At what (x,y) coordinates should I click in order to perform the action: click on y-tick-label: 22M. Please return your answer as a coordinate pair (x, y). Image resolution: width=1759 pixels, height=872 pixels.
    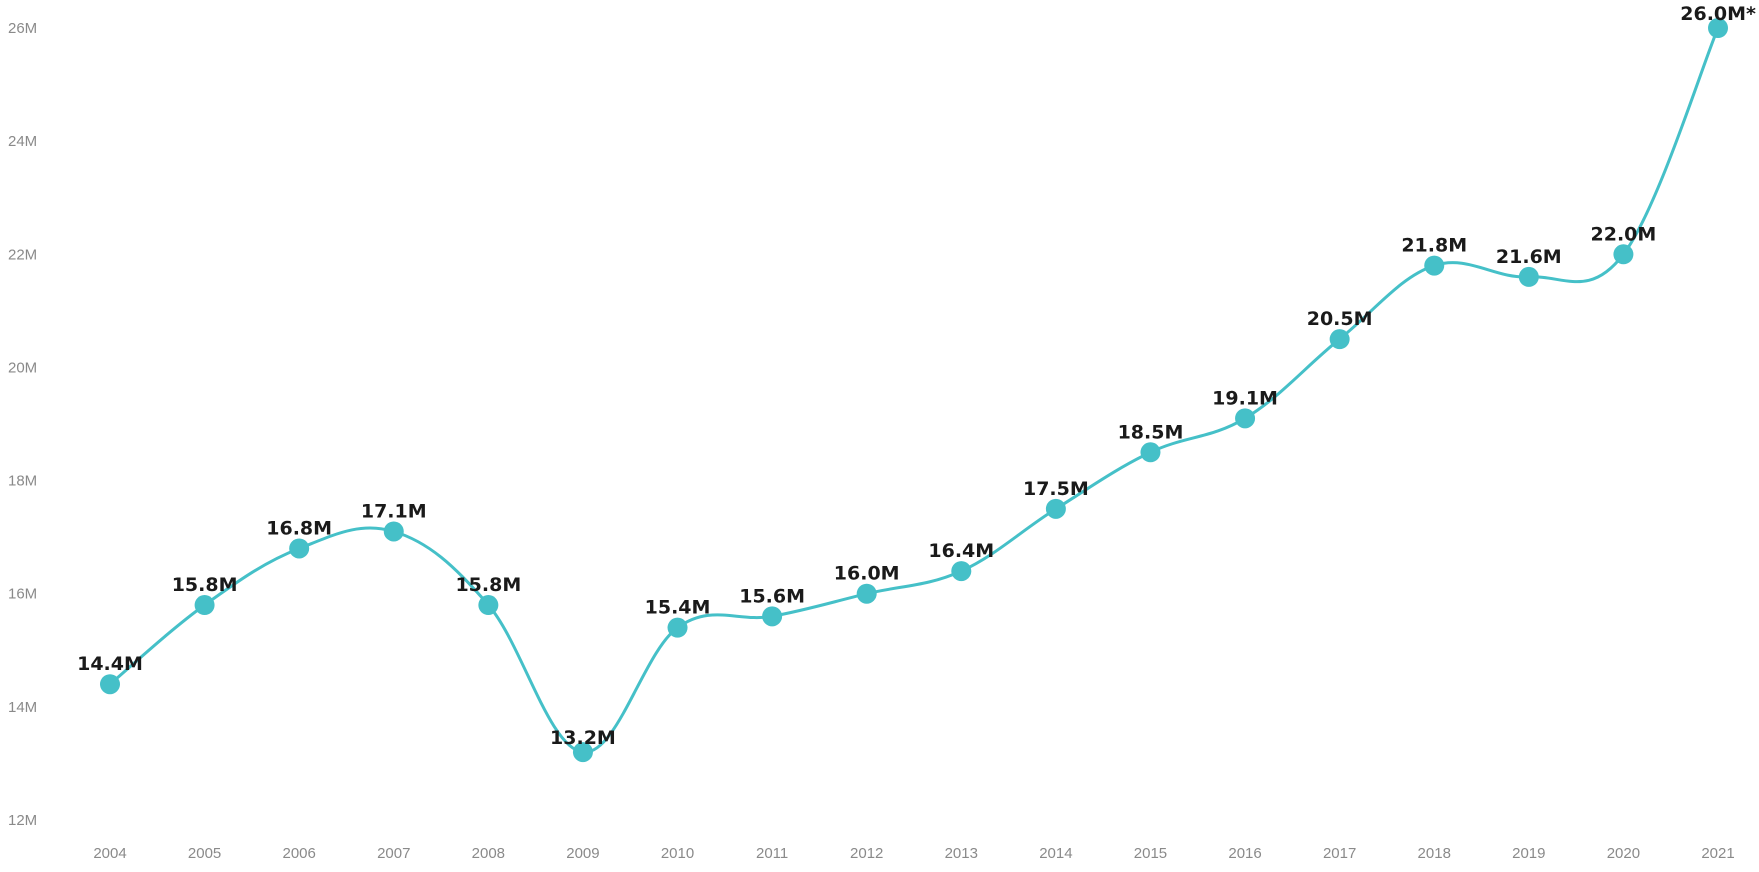
    Looking at the image, I should click on (22, 254).